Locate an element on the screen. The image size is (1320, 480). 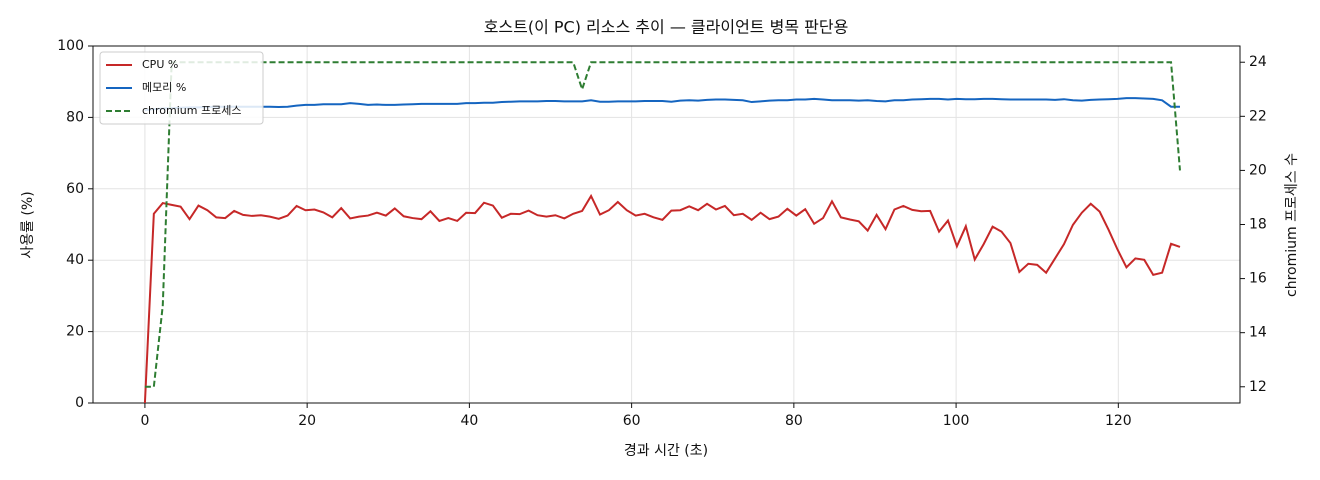
x-tick-label: 100 is located at coordinates (956, 421).